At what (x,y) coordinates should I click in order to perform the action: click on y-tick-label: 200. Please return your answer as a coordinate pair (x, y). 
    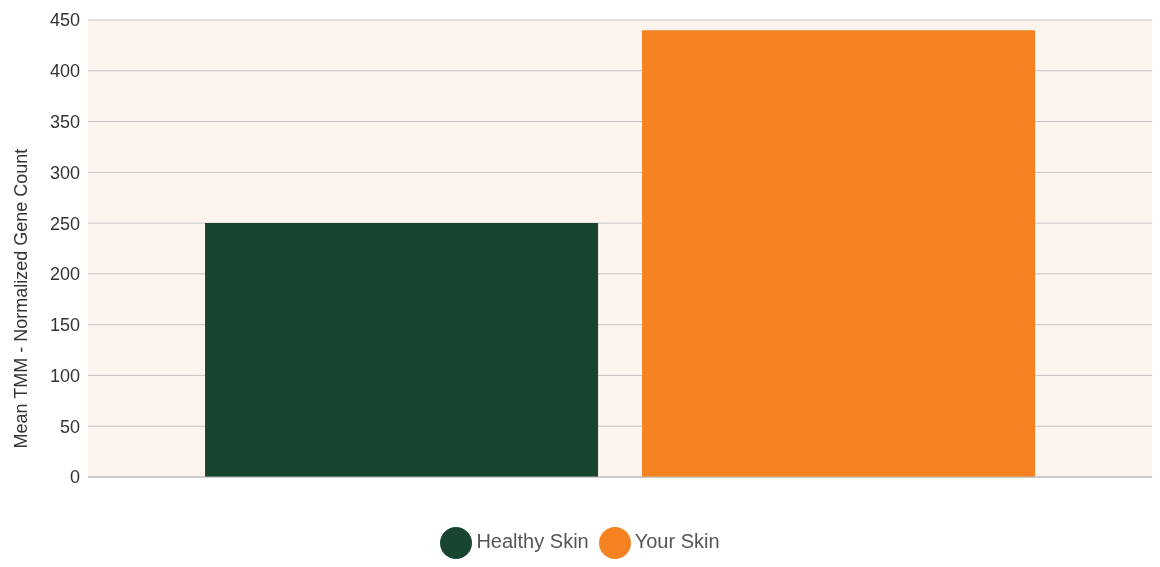
    Looking at the image, I should click on (64, 274).